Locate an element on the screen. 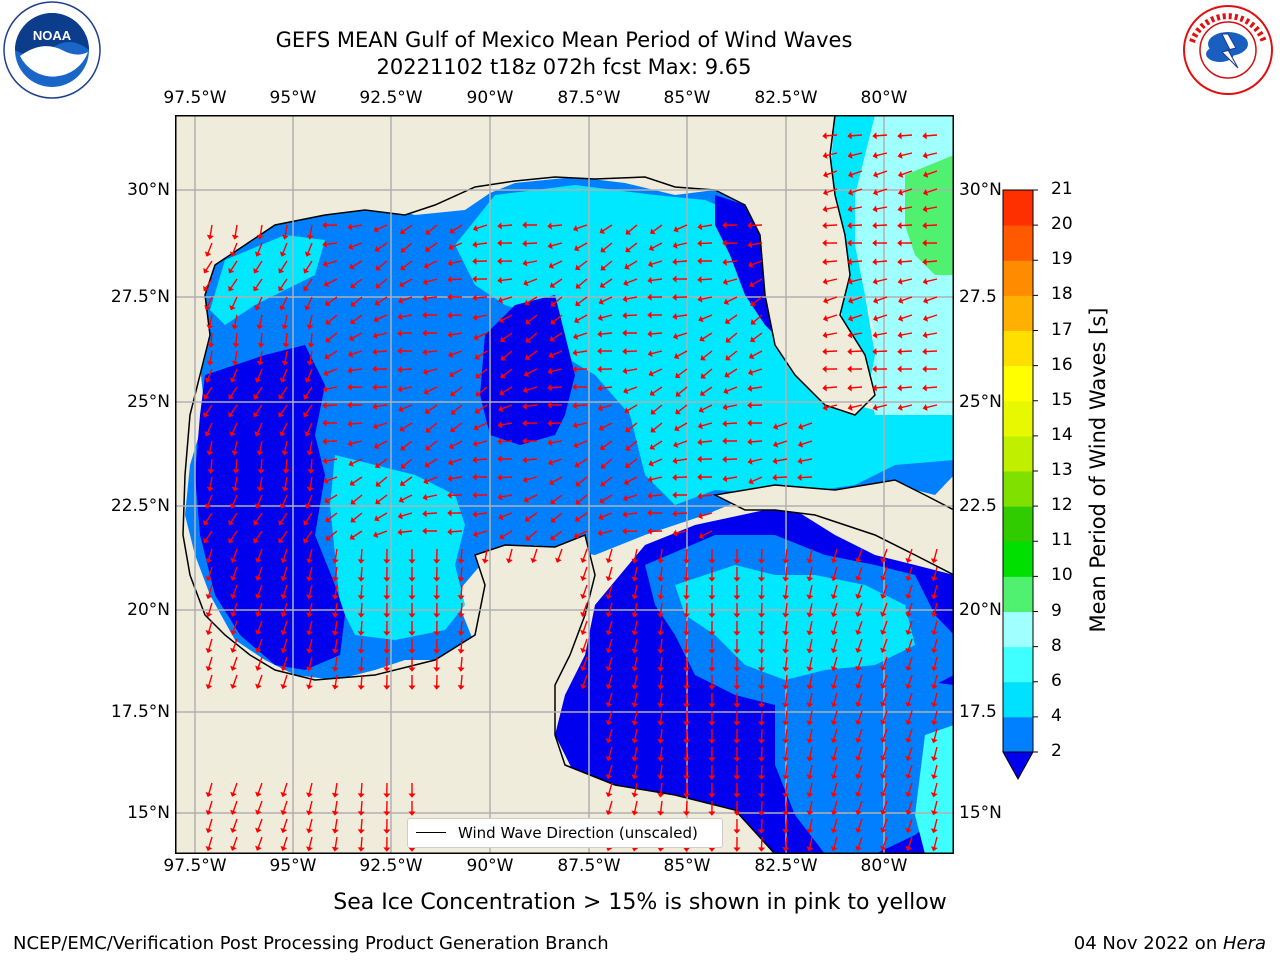 The width and height of the screenshot is (1280, 960). lat-tick-left: 25°N is located at coordinates (148, 402).